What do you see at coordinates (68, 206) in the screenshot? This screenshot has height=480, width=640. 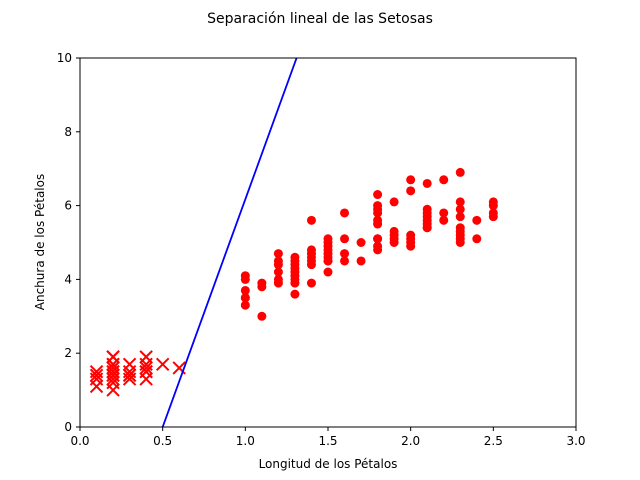 I see `y-tick-label: 6` at bounding box center [68, 206].